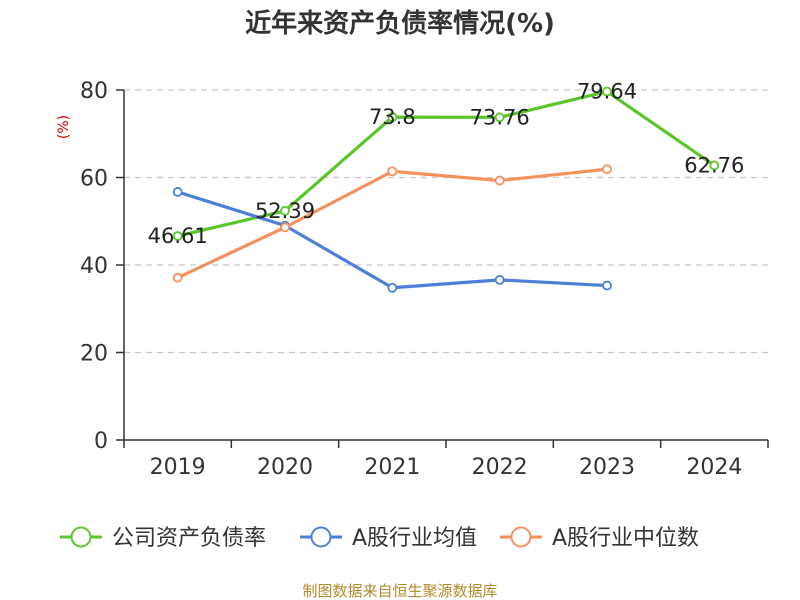 The image size is (800, 600). I want to click on data-label: 73.8, so click(392, 117).